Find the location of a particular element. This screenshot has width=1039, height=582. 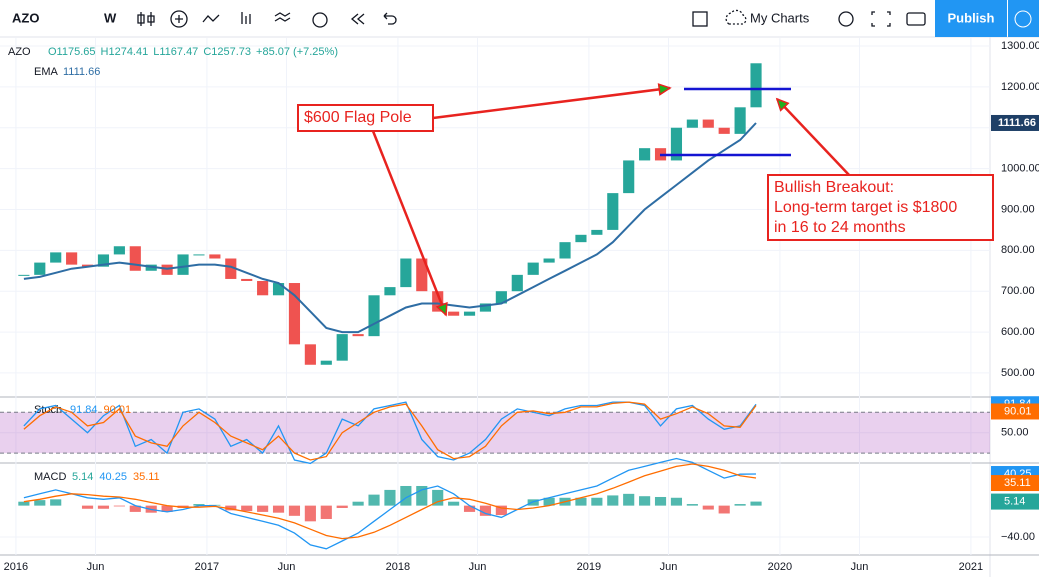

ema-axis-value: 1111.66 is located at coordinates (1017, 123).